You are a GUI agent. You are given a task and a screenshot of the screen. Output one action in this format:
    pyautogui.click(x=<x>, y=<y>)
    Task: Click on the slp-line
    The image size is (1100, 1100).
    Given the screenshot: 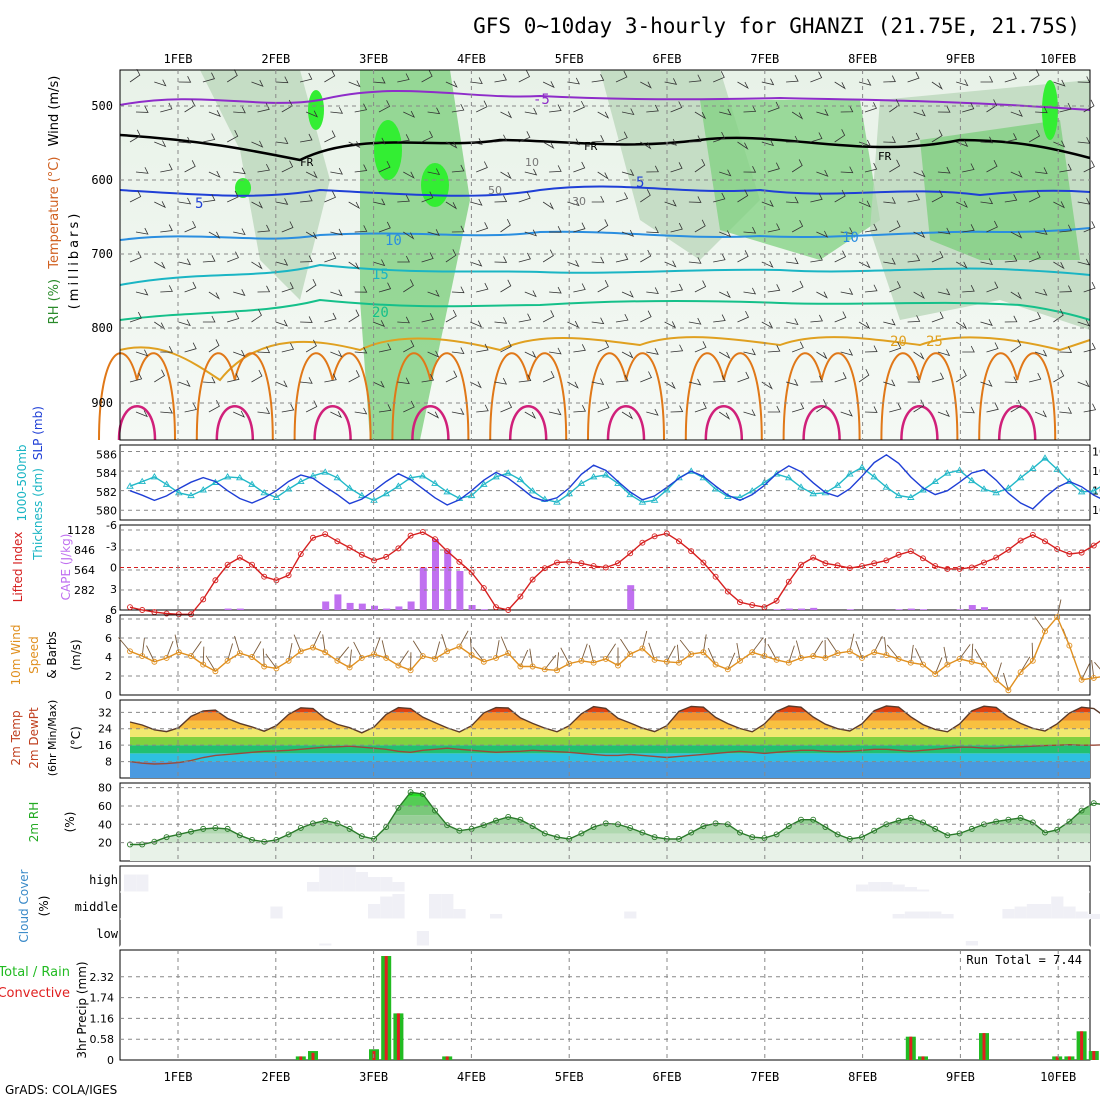 What is the action you would take?
    pyautogui.click(x=614, y=481)
    